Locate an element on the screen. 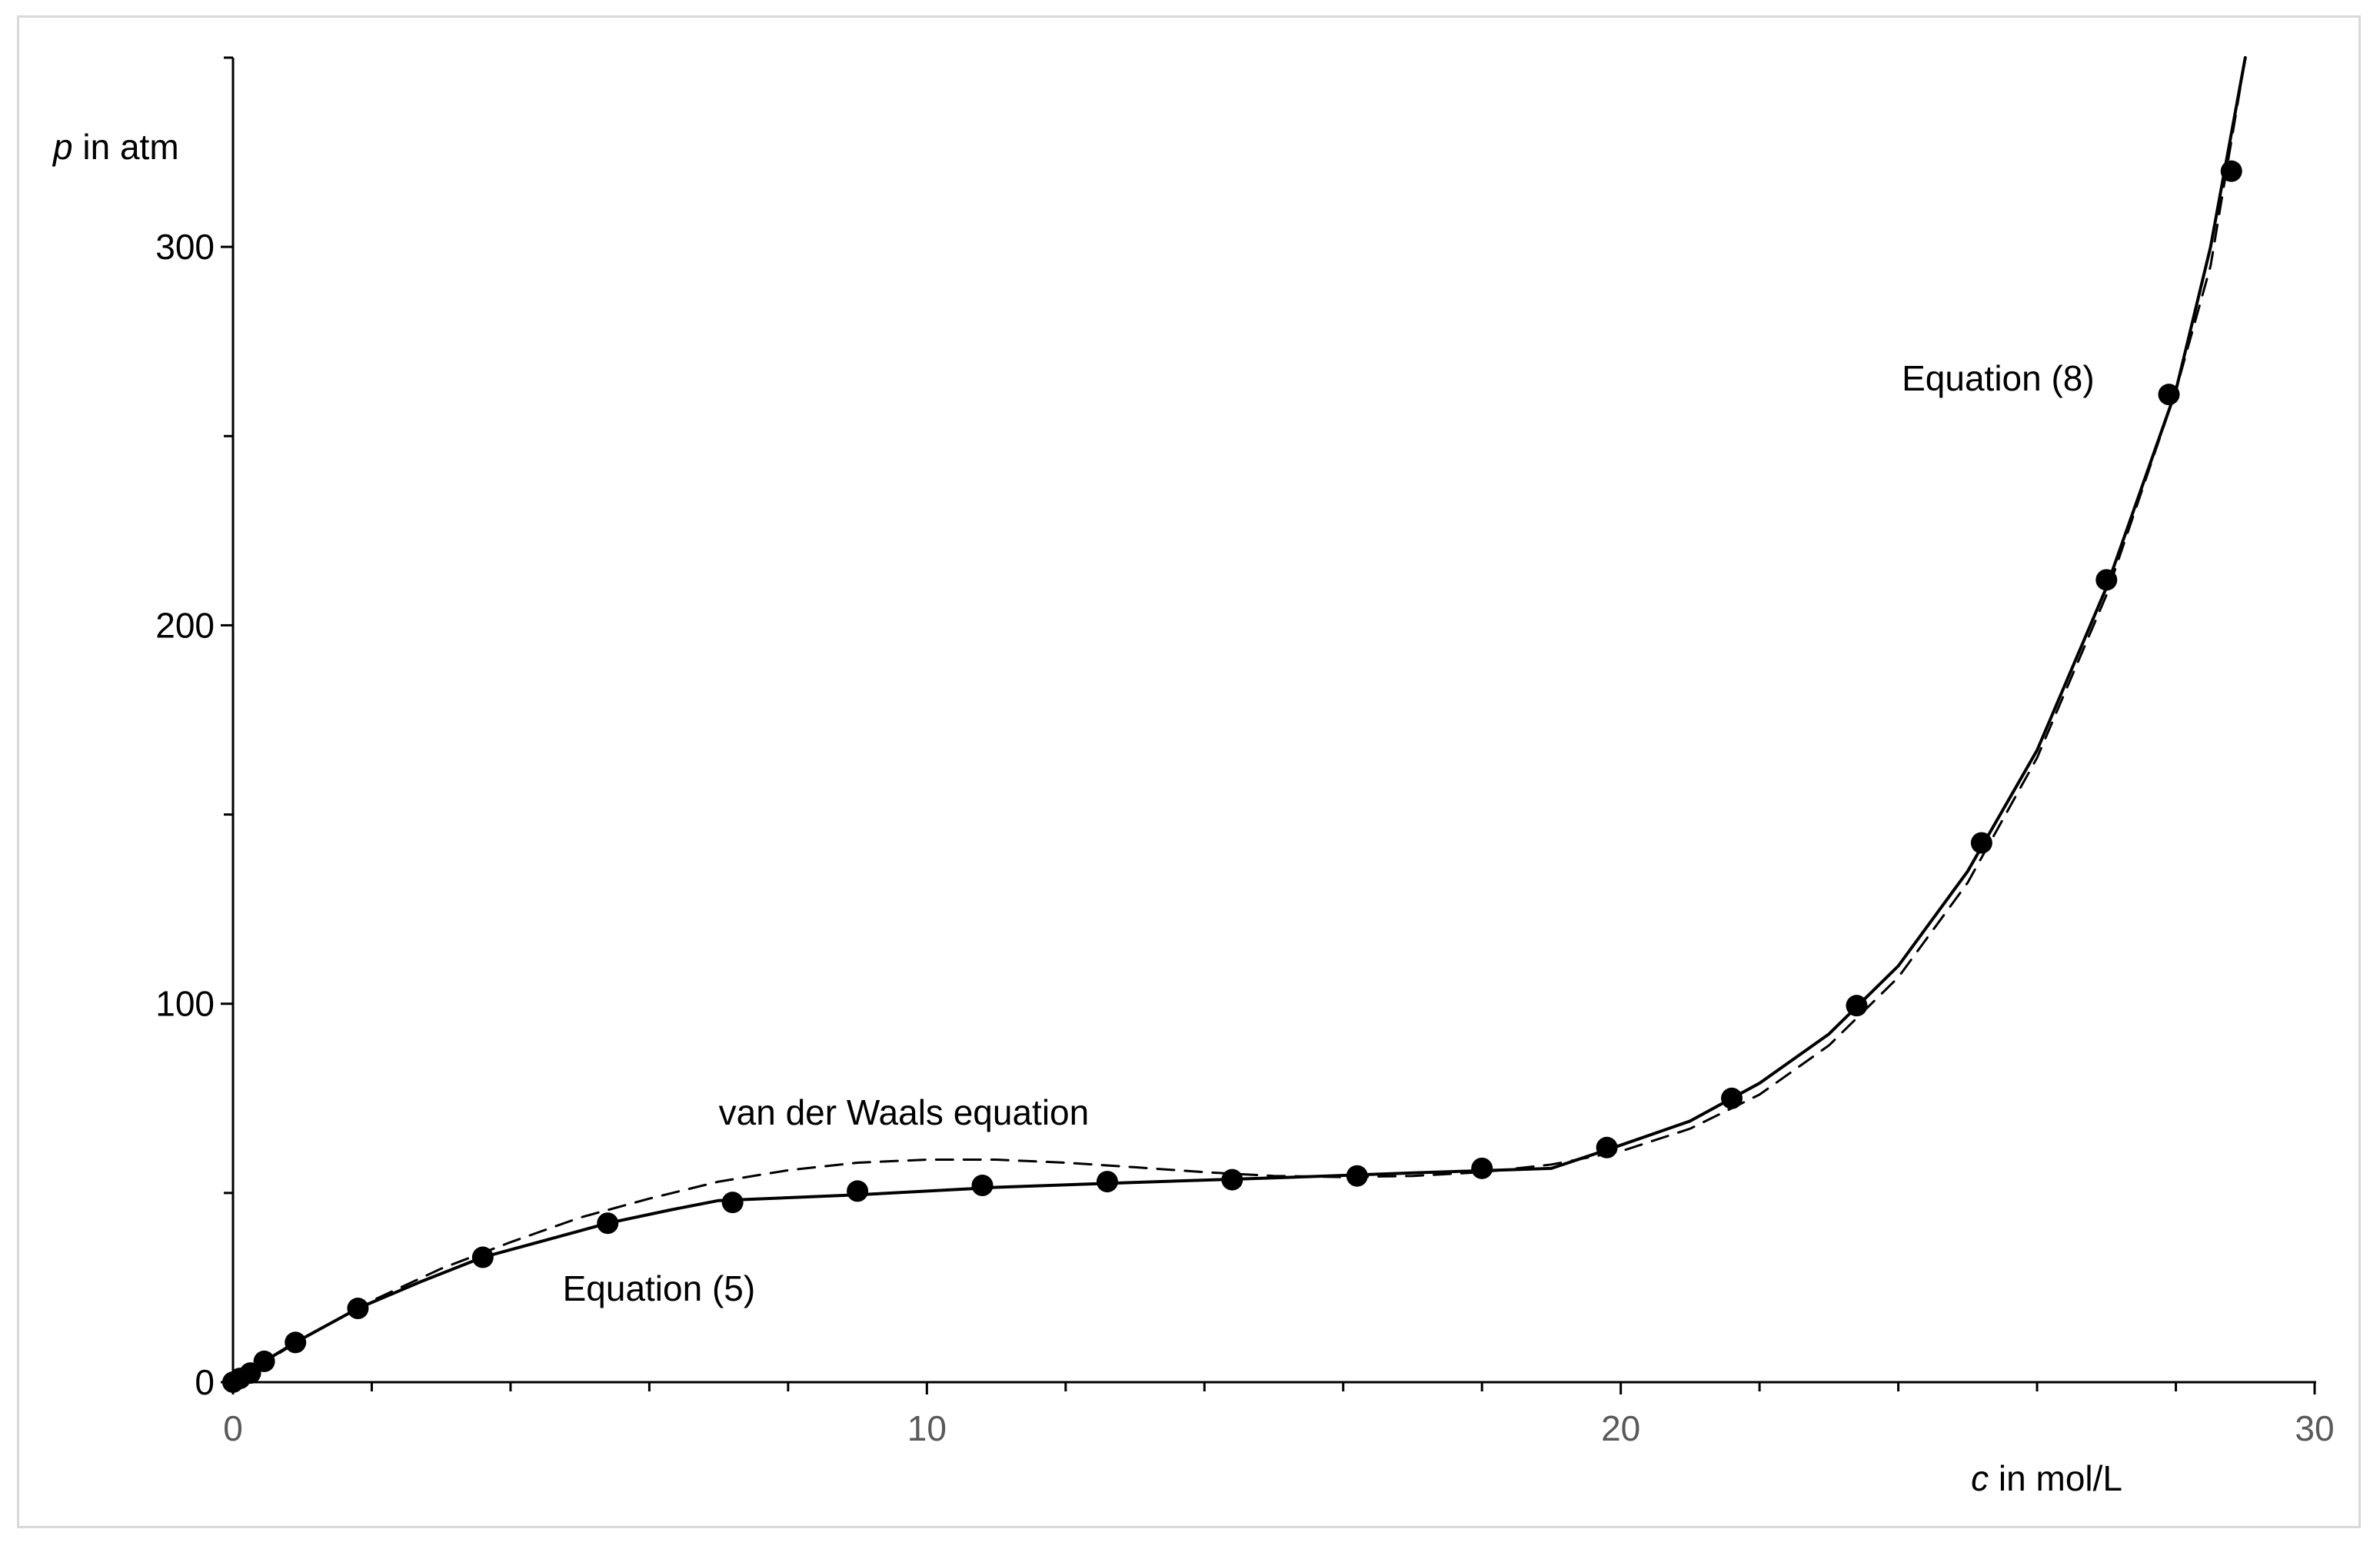 The width and height of the screenshot is (2380, 1549). y-tick-label: 100 is located at coordinates (185, 1004).